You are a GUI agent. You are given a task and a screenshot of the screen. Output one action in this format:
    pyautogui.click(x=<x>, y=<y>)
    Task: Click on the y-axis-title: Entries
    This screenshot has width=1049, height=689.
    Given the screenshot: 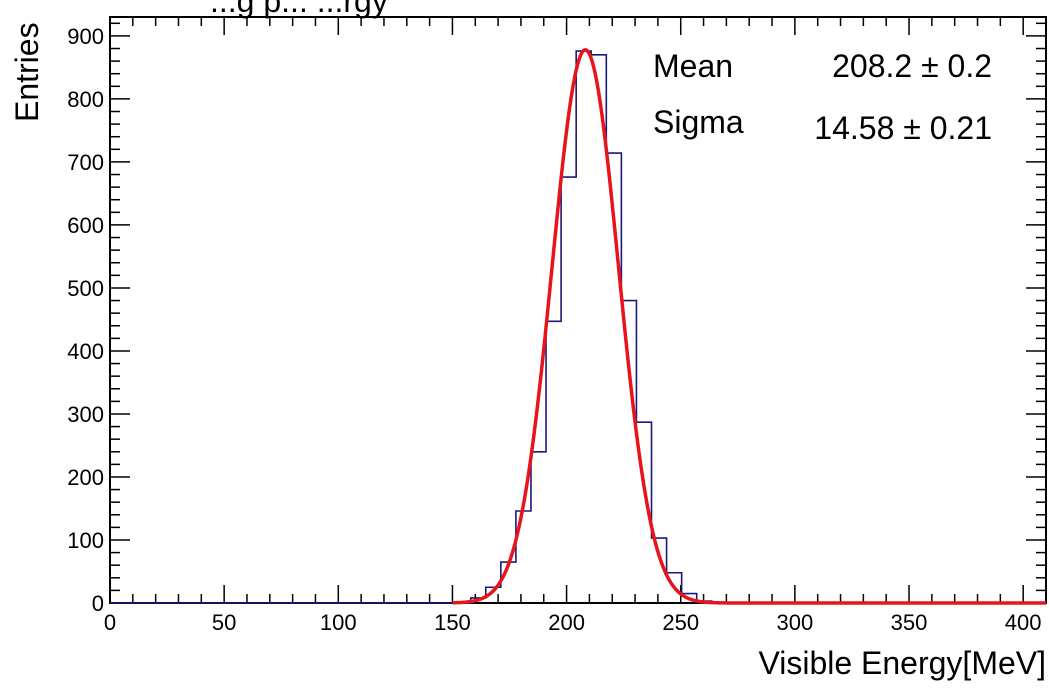 What is the action you would take?
    pyautogui.click(x=27, y=72)
    